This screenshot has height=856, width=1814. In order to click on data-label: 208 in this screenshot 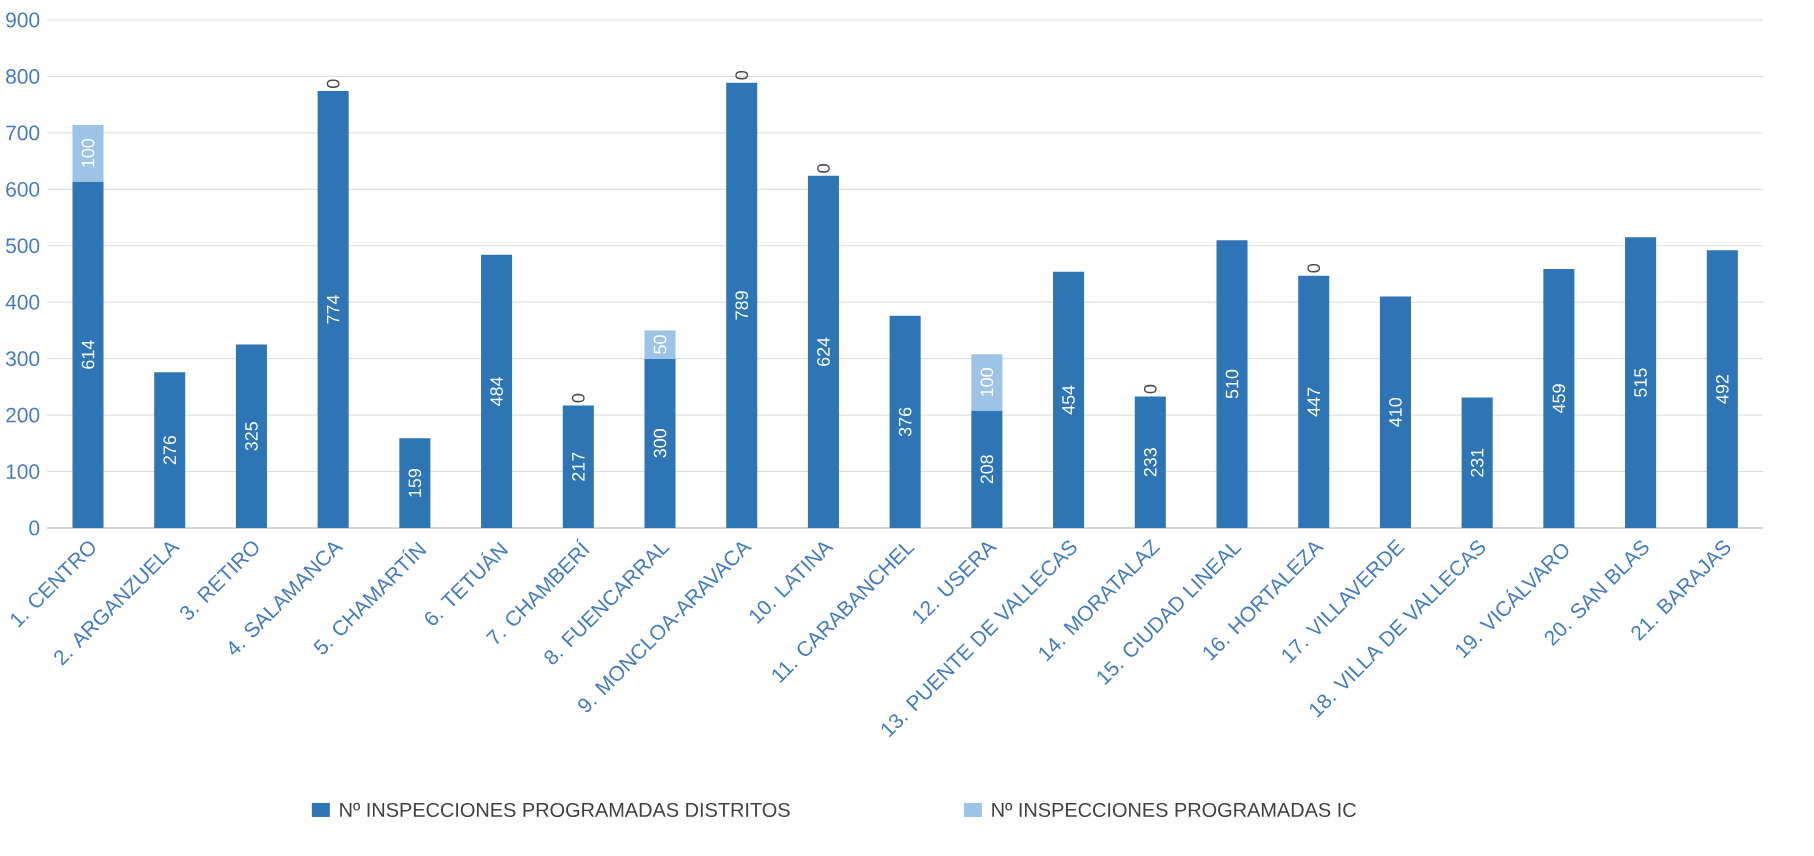, I will do `click(987, 469)`.